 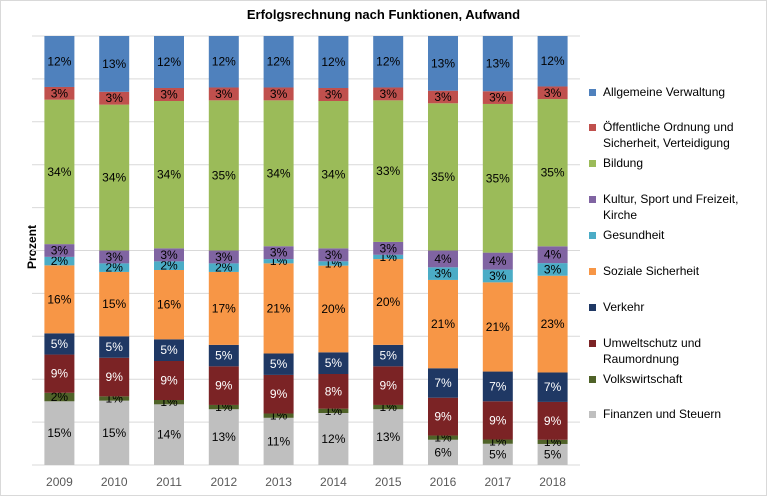 I want to click on data-label: 35%, so click(x=443, y=177).